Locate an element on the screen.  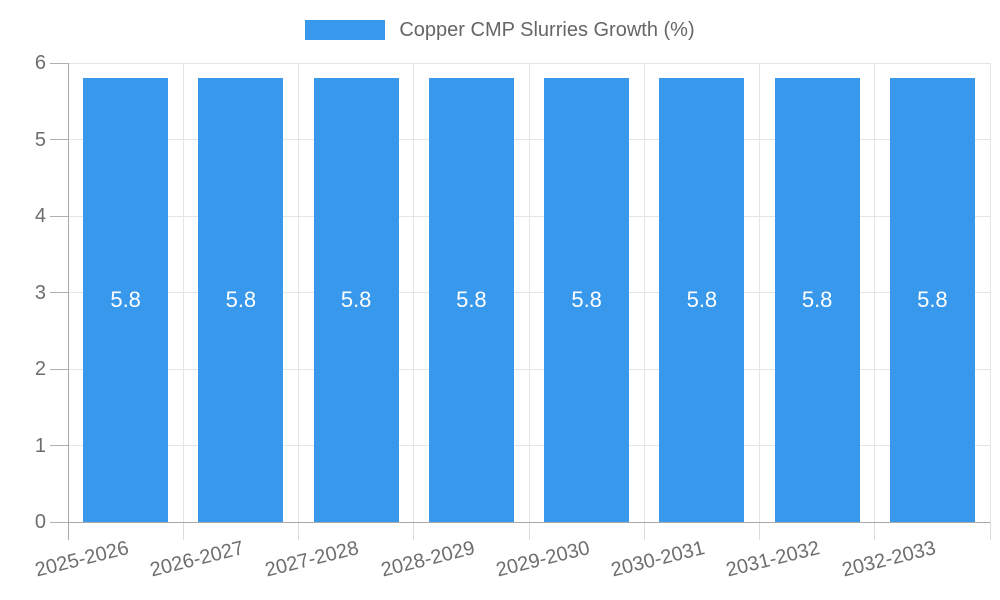
x-axis-tick-label: 2026-2027 is located at coordinates (197, 559).